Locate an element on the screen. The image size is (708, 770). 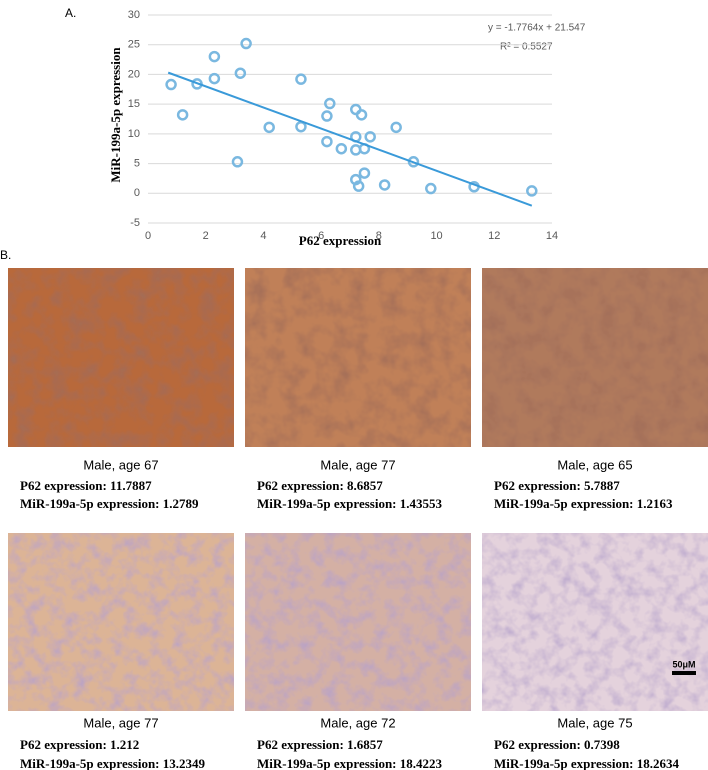
mir-expression: MiR-199a-5p expression: 18.2634 is located at coordinates (587, 763).